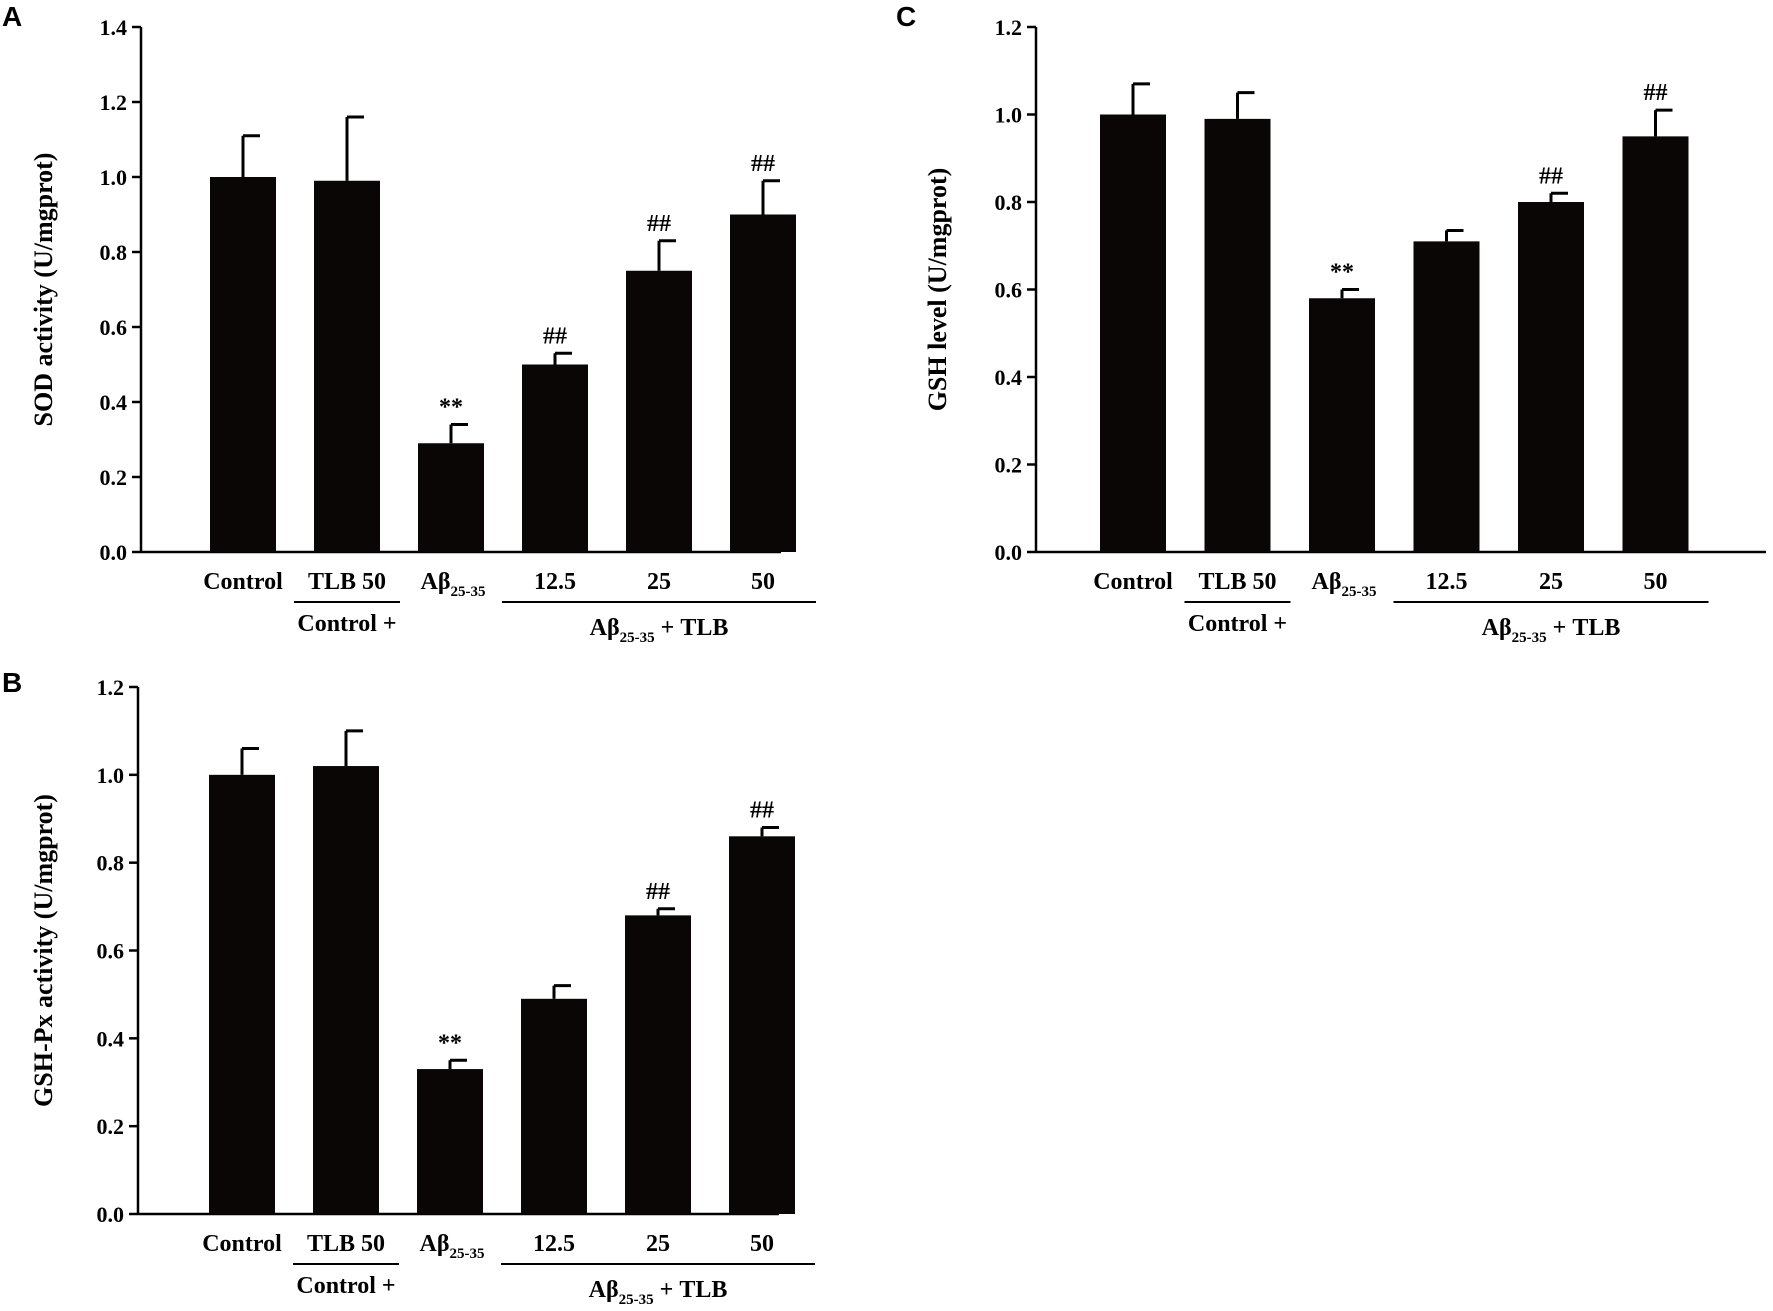 The image size is (1773, 1311). I want to click on y-axis-label: SOD activity (U/mgprot), so click(43, 290).